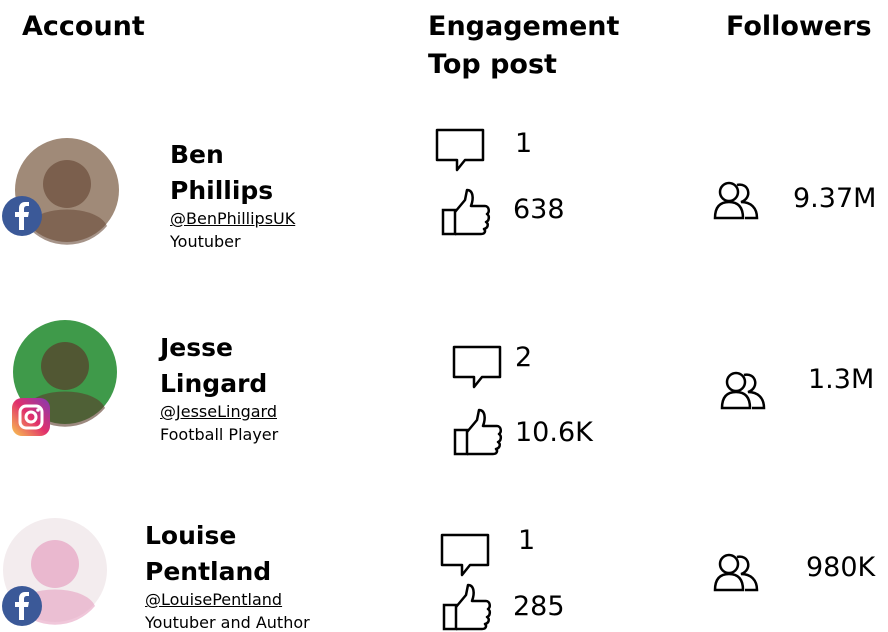 The width and height of the screenshot is (888, 632). I want to click on account-name: Louise Pentland, so click(208, 553).